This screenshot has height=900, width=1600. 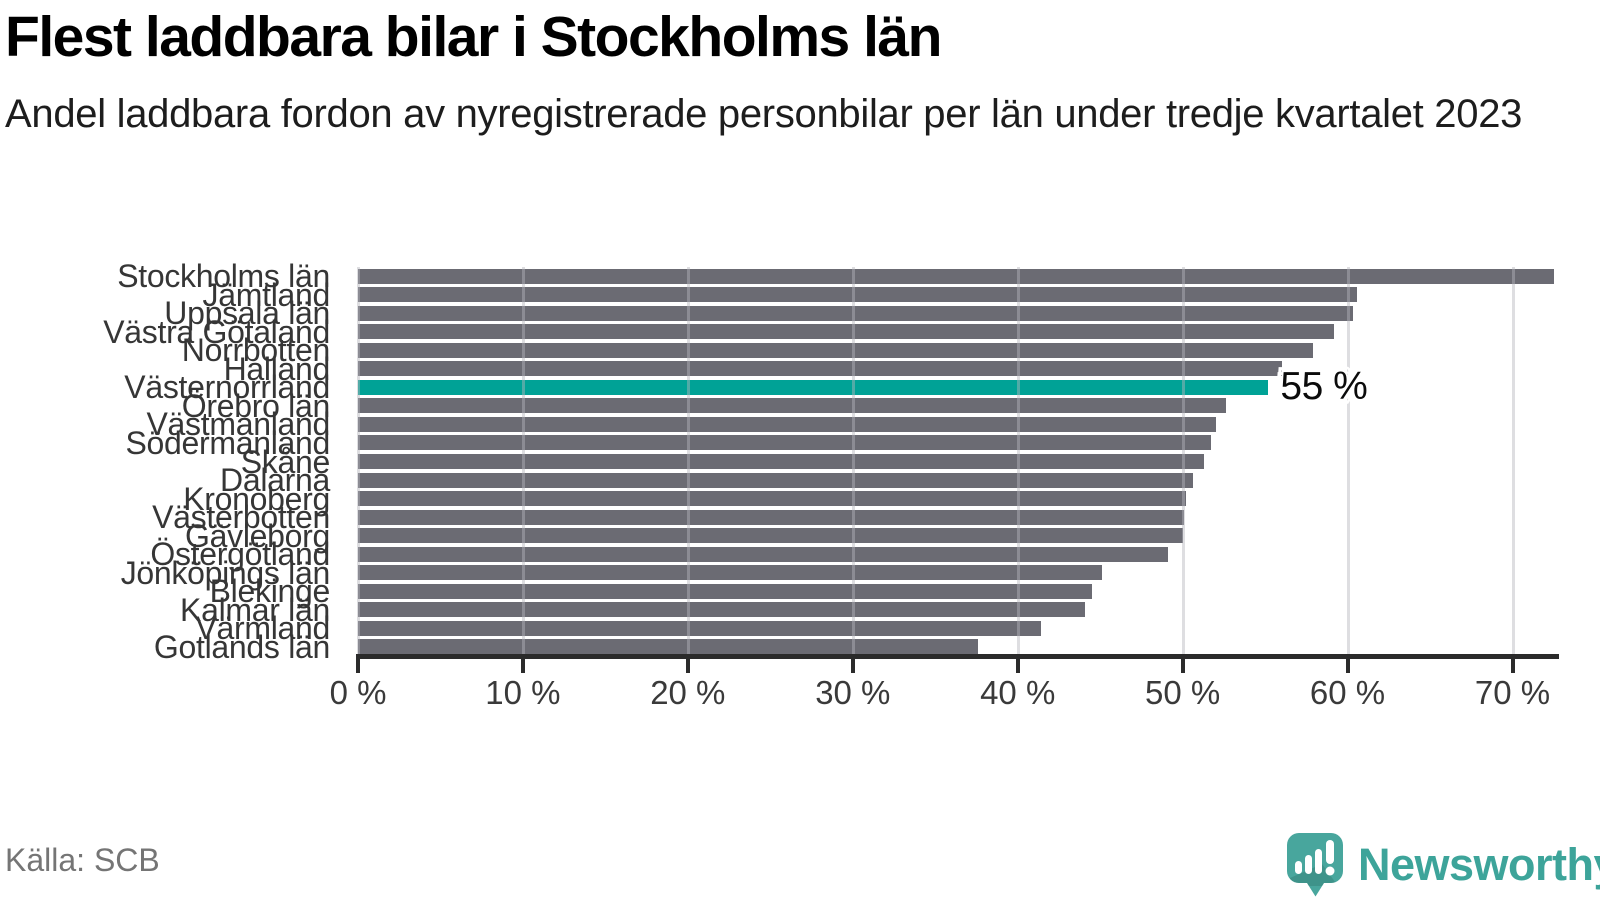 I want to click on x-axis-line, so click(x=957, y=656).